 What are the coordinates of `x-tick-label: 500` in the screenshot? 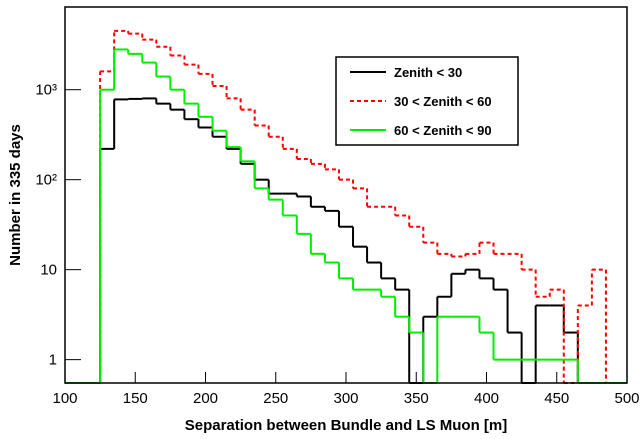 It's located at (626, 398).